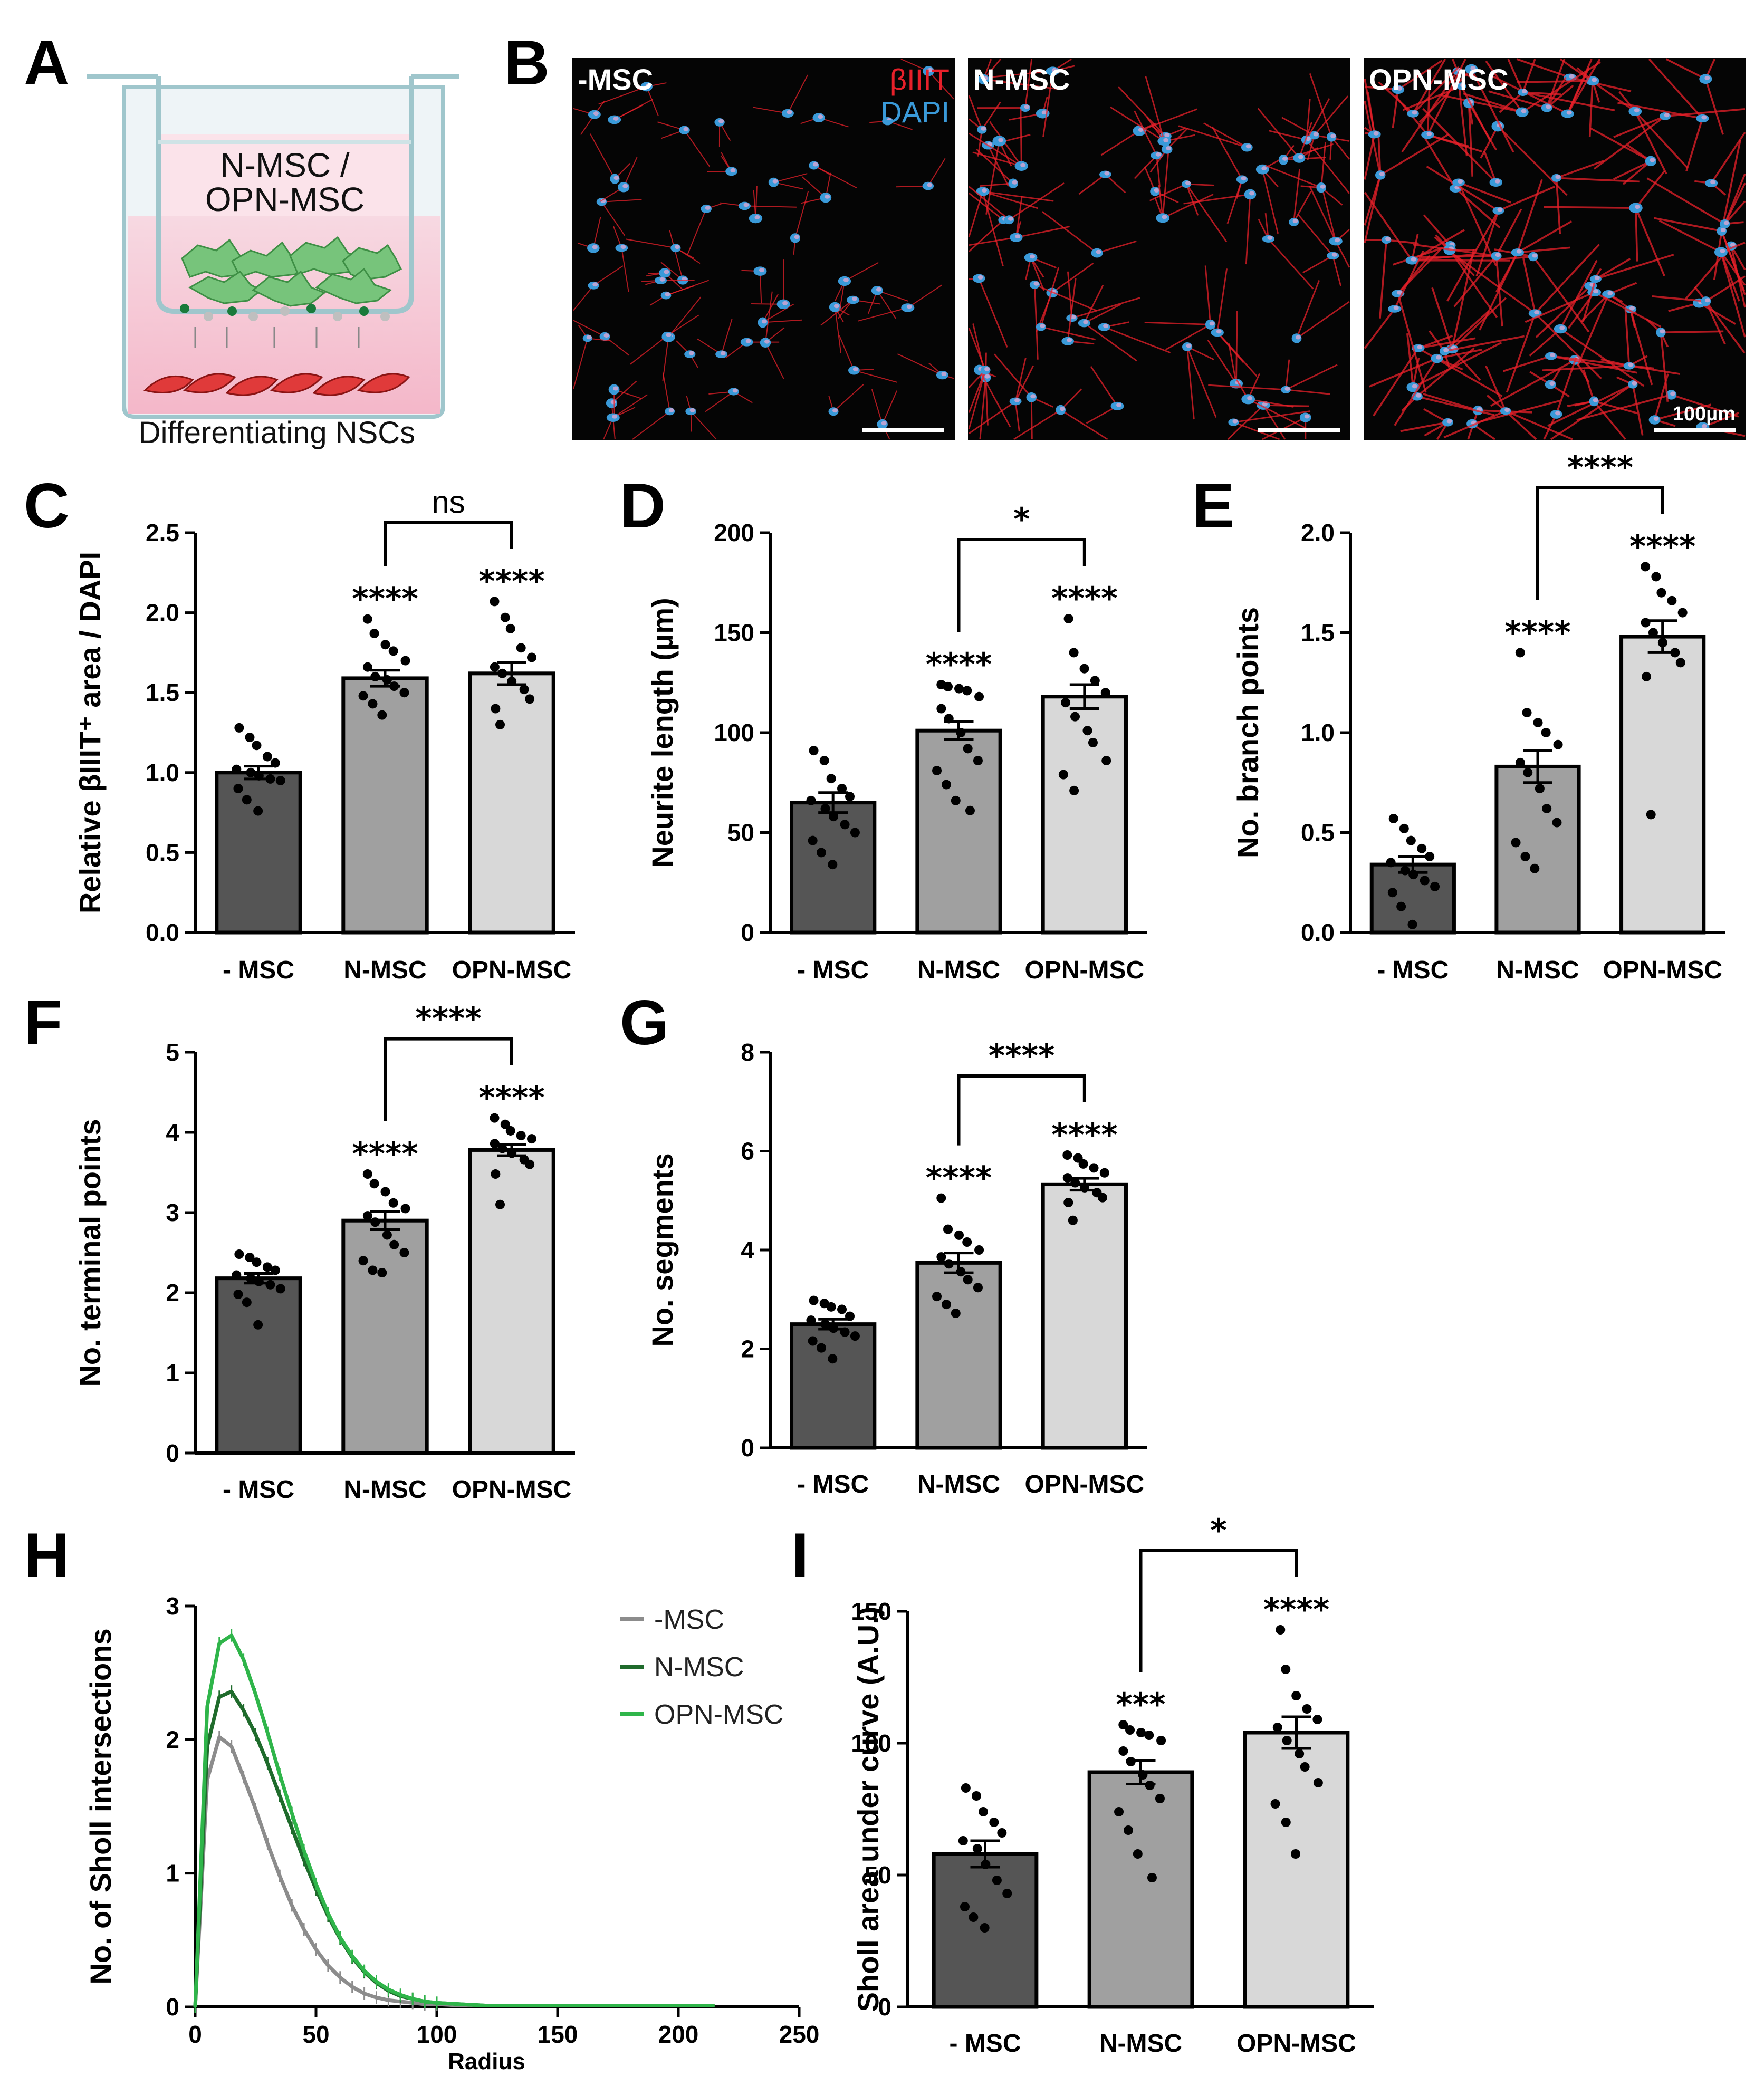 The width and height of the screenshot is (1764, 2086). Describe the element at coordinates (1140, 1889) in the screenshot. I see `bar` at that location.